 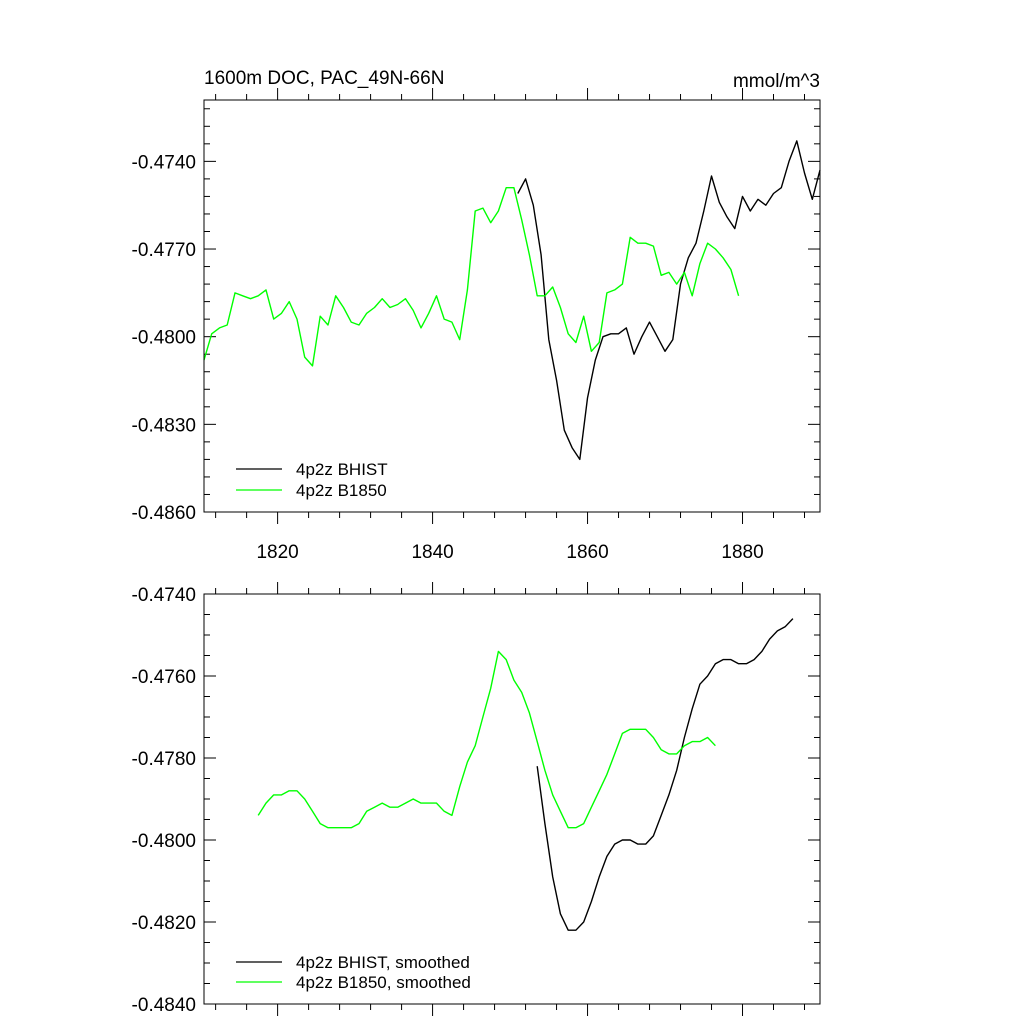 I want to click on bottom-y-tick-label: -0.4840, so click(x=164, y=1005).